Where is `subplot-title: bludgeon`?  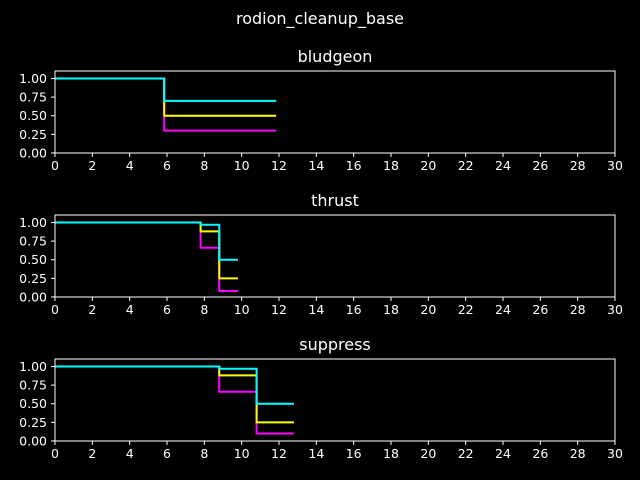
subplot-title: bludgeon is located at coordinates (335, 56).